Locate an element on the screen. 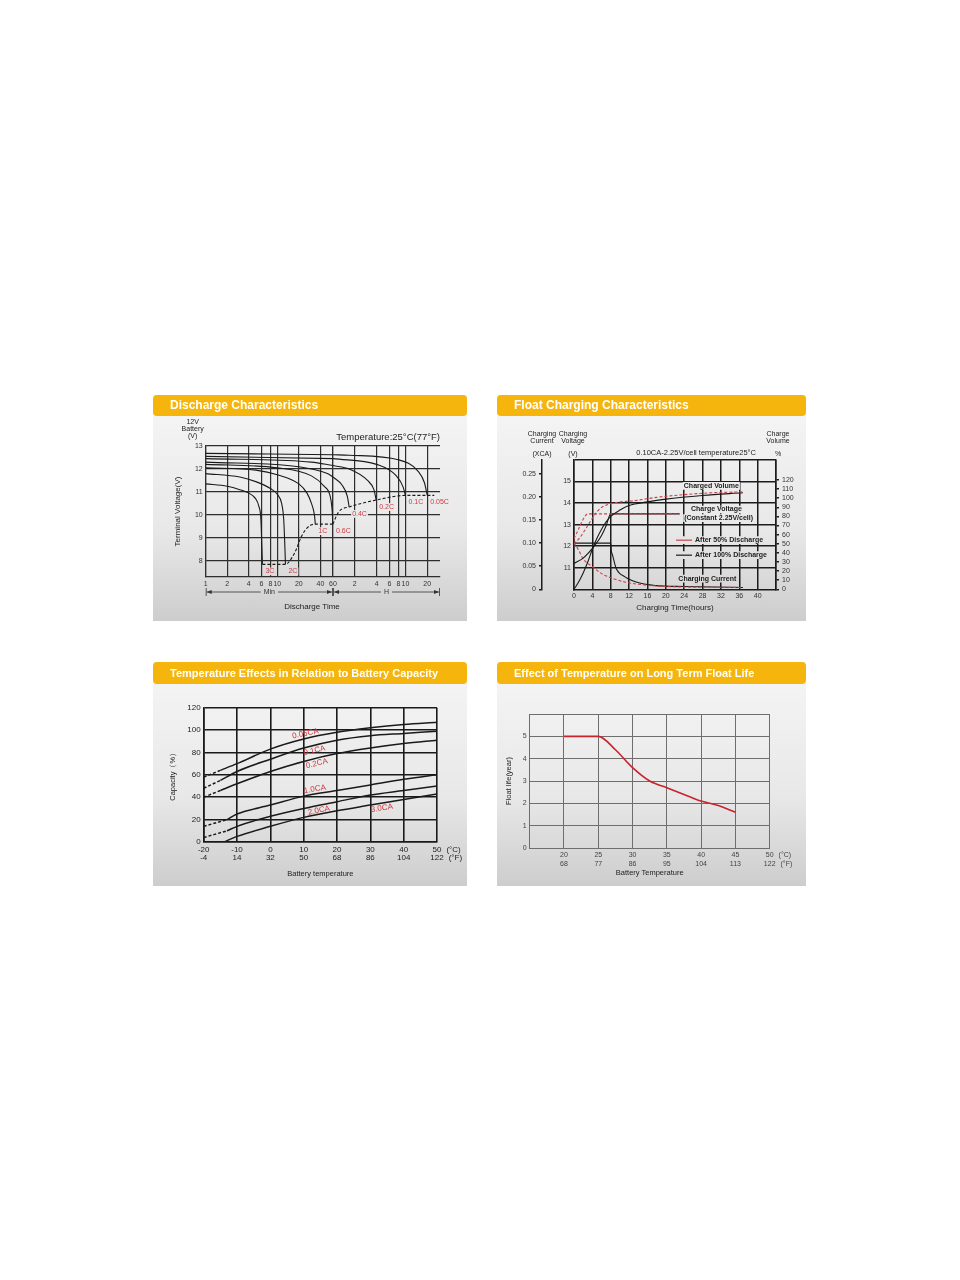 Image resolution: width=960 pixels, height=1280 pixels. x2-tick-label: -4 is located at coordinates (204, 857).